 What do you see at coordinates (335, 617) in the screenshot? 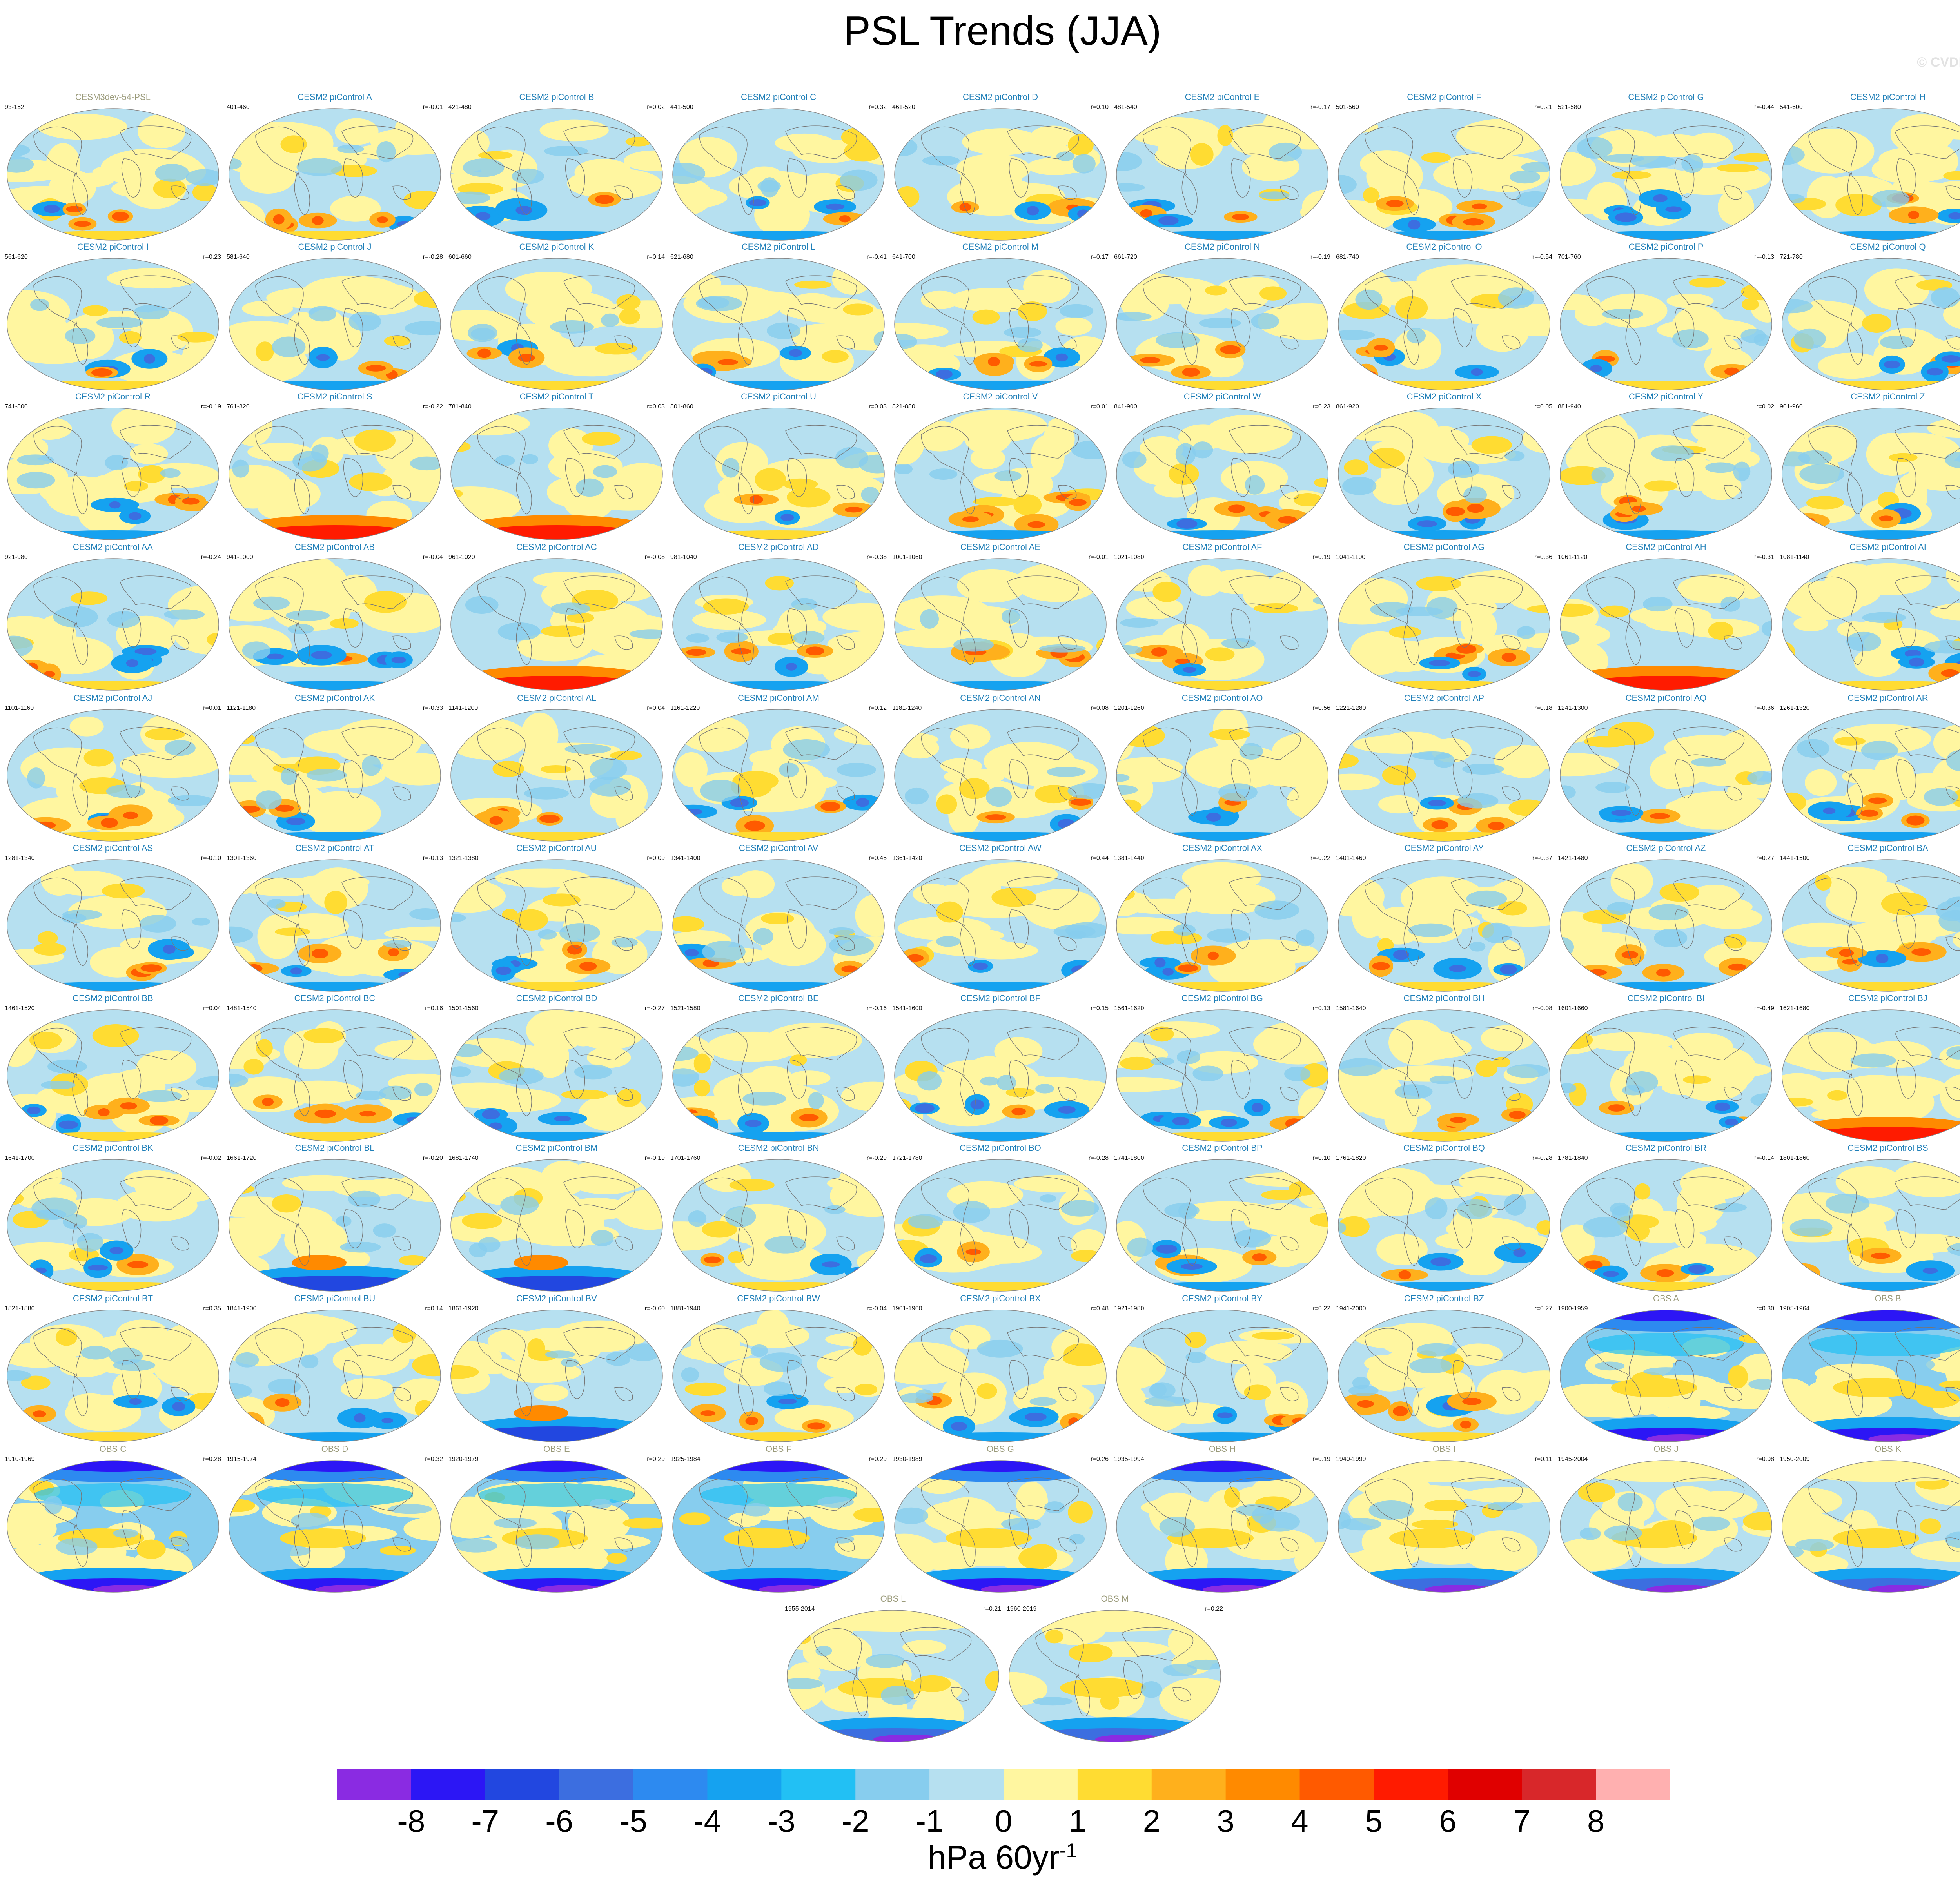
I see `map-panel: CESM2 piControl AB 941-1000 r=-0.04` at bounding box center [335, 617].